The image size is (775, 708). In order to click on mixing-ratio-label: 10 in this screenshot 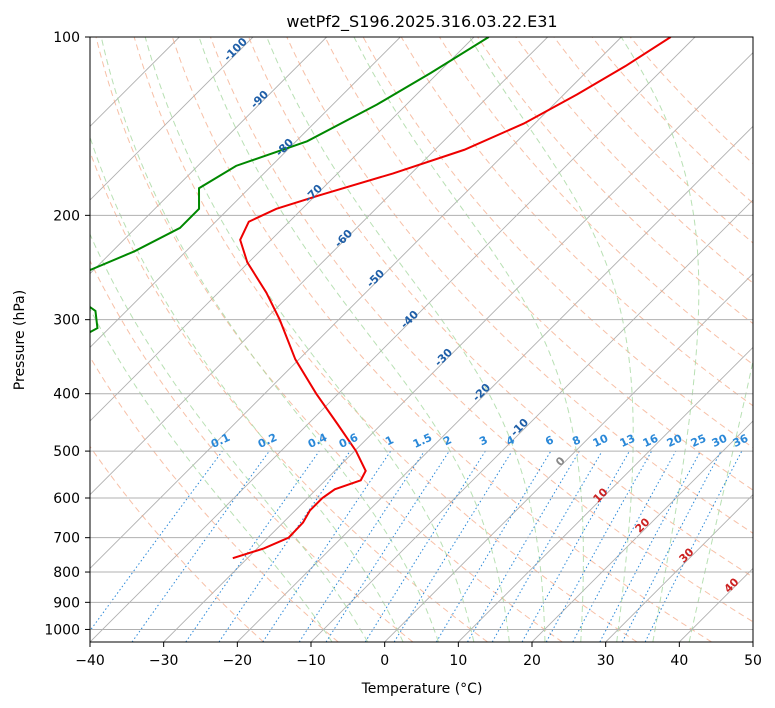, I will do `click(601, 441)`.